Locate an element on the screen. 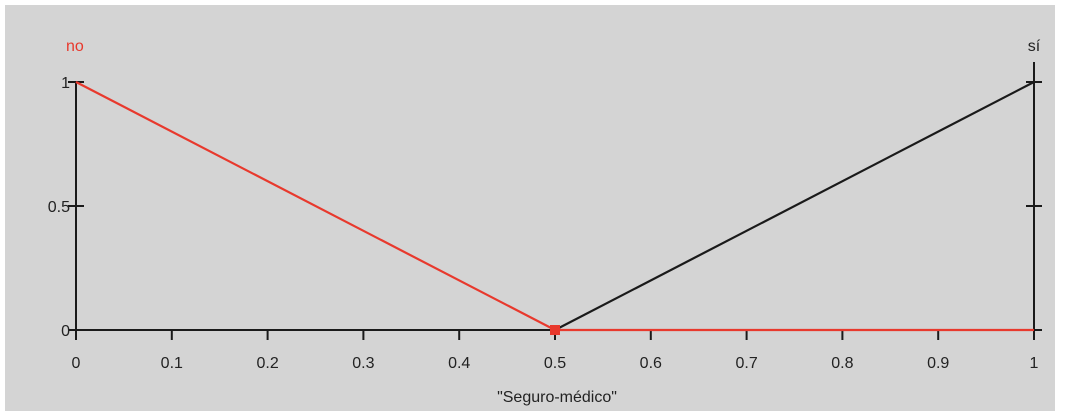  y-tick-label: 0.5 is located at coordinates (59, 207).